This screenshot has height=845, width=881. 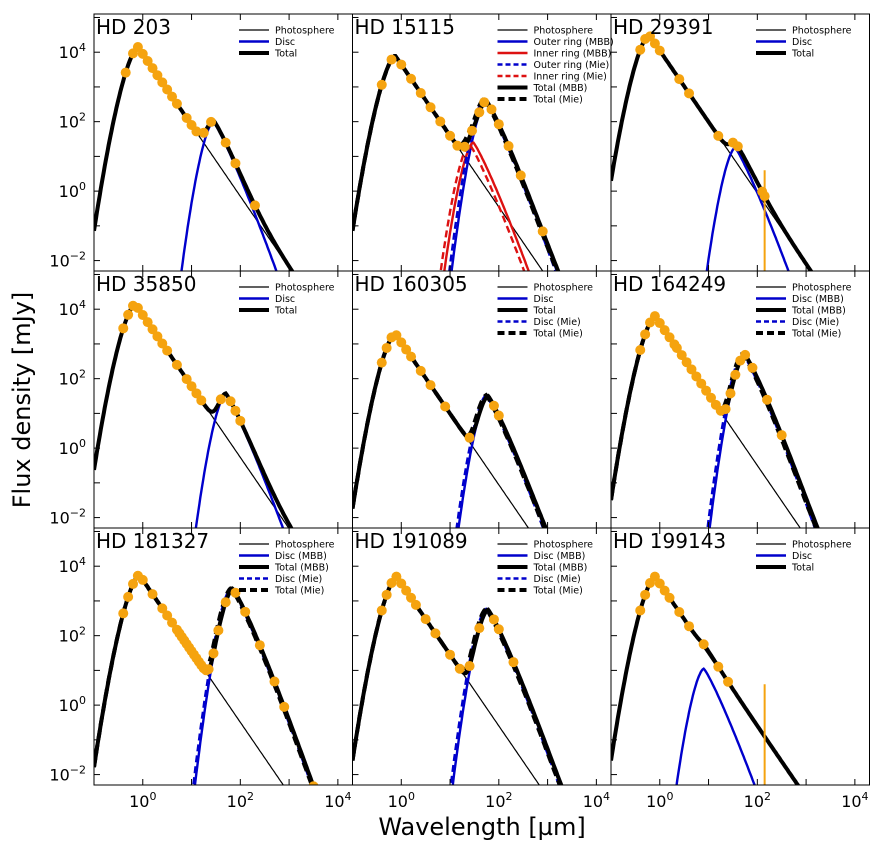 I want to click on panel-hd-35850-y-tick-label--2: 10⁻², so click(x=67, y=517).